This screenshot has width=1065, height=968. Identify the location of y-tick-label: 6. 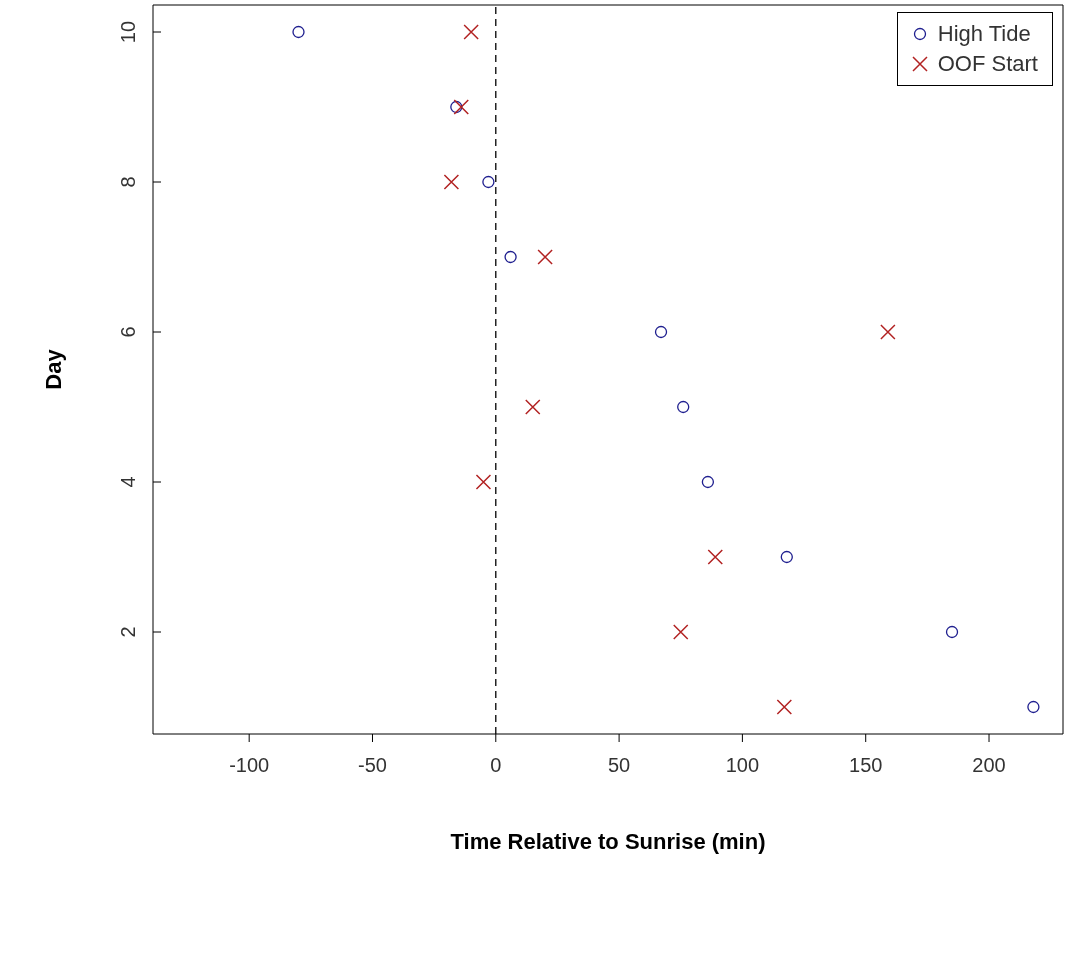
(128, 332).